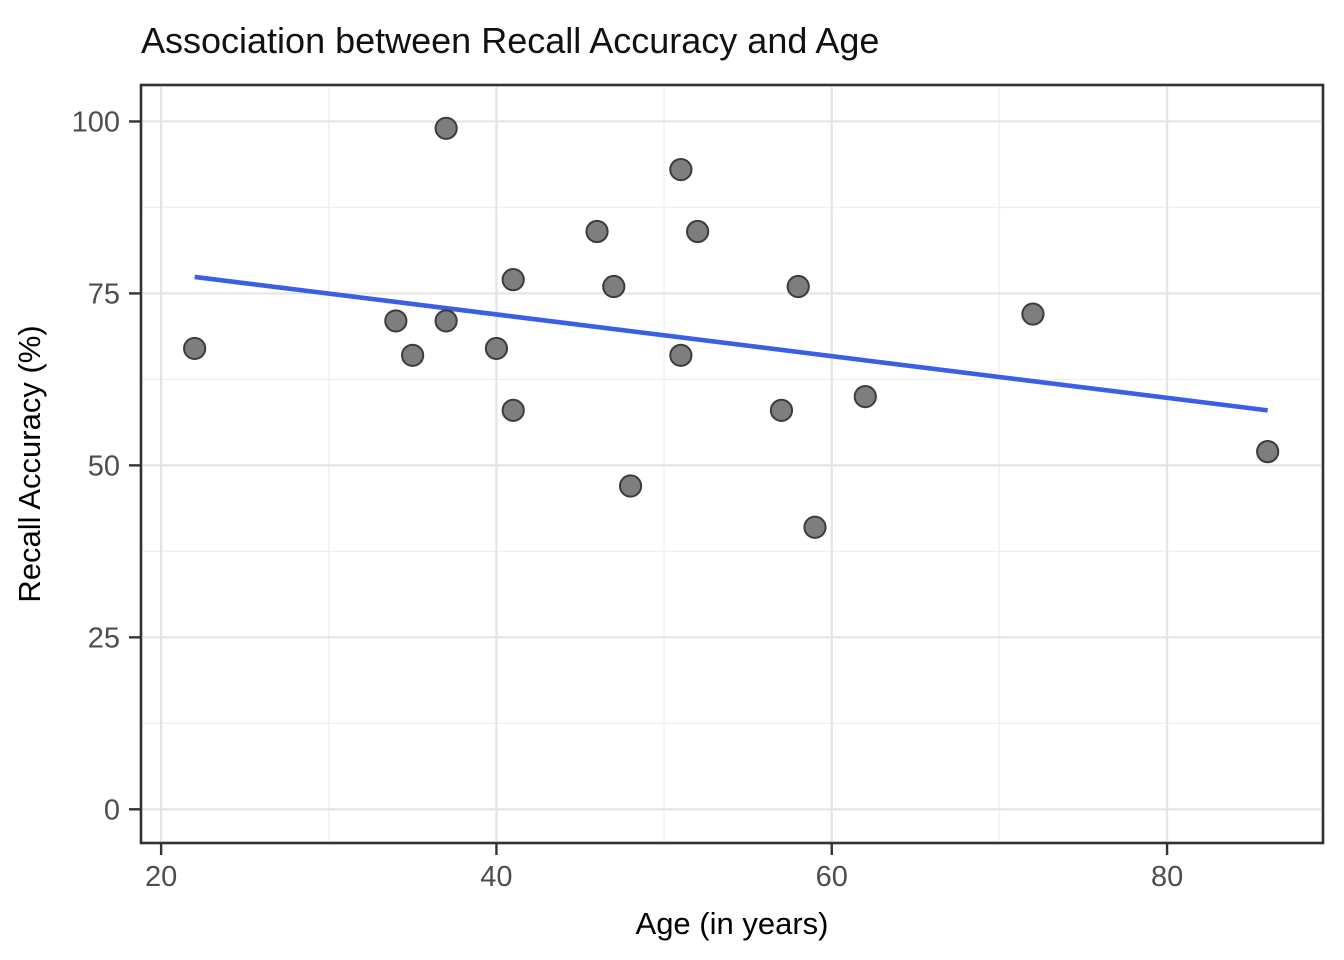 This screenshot has width=1344, height=960. I want to click on y-tick-label: 100, so click(96, 122).